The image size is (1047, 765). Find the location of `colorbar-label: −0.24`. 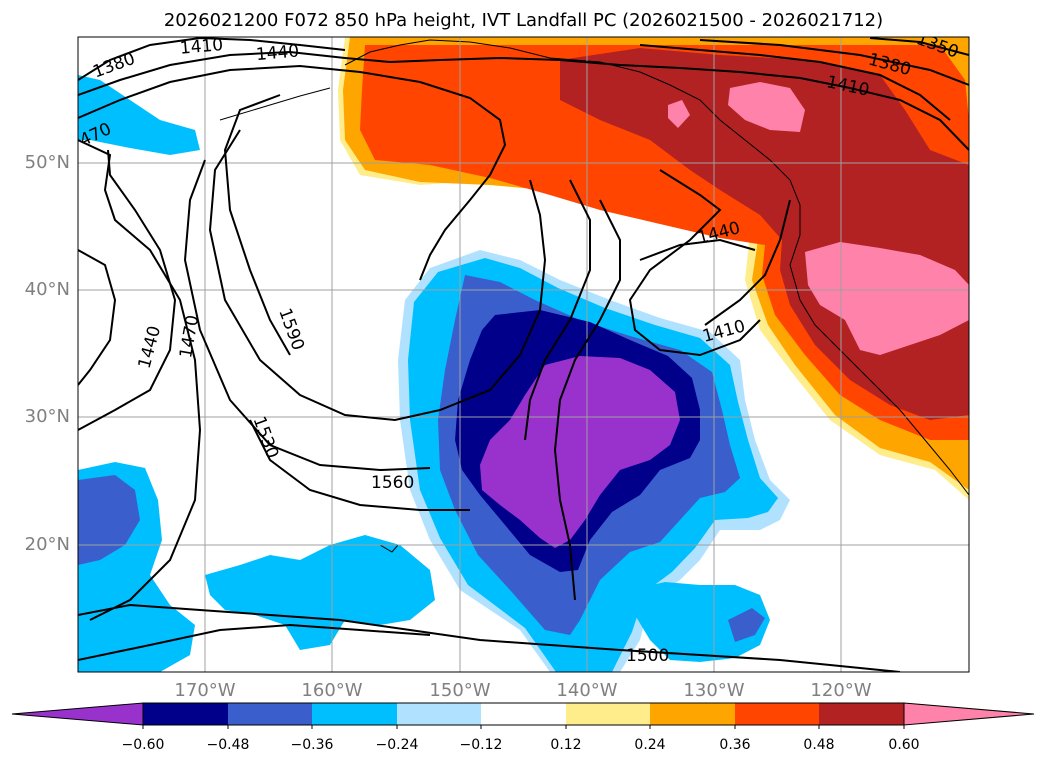

colorbar-label: −0.24 is located at coordinates (397, 745).